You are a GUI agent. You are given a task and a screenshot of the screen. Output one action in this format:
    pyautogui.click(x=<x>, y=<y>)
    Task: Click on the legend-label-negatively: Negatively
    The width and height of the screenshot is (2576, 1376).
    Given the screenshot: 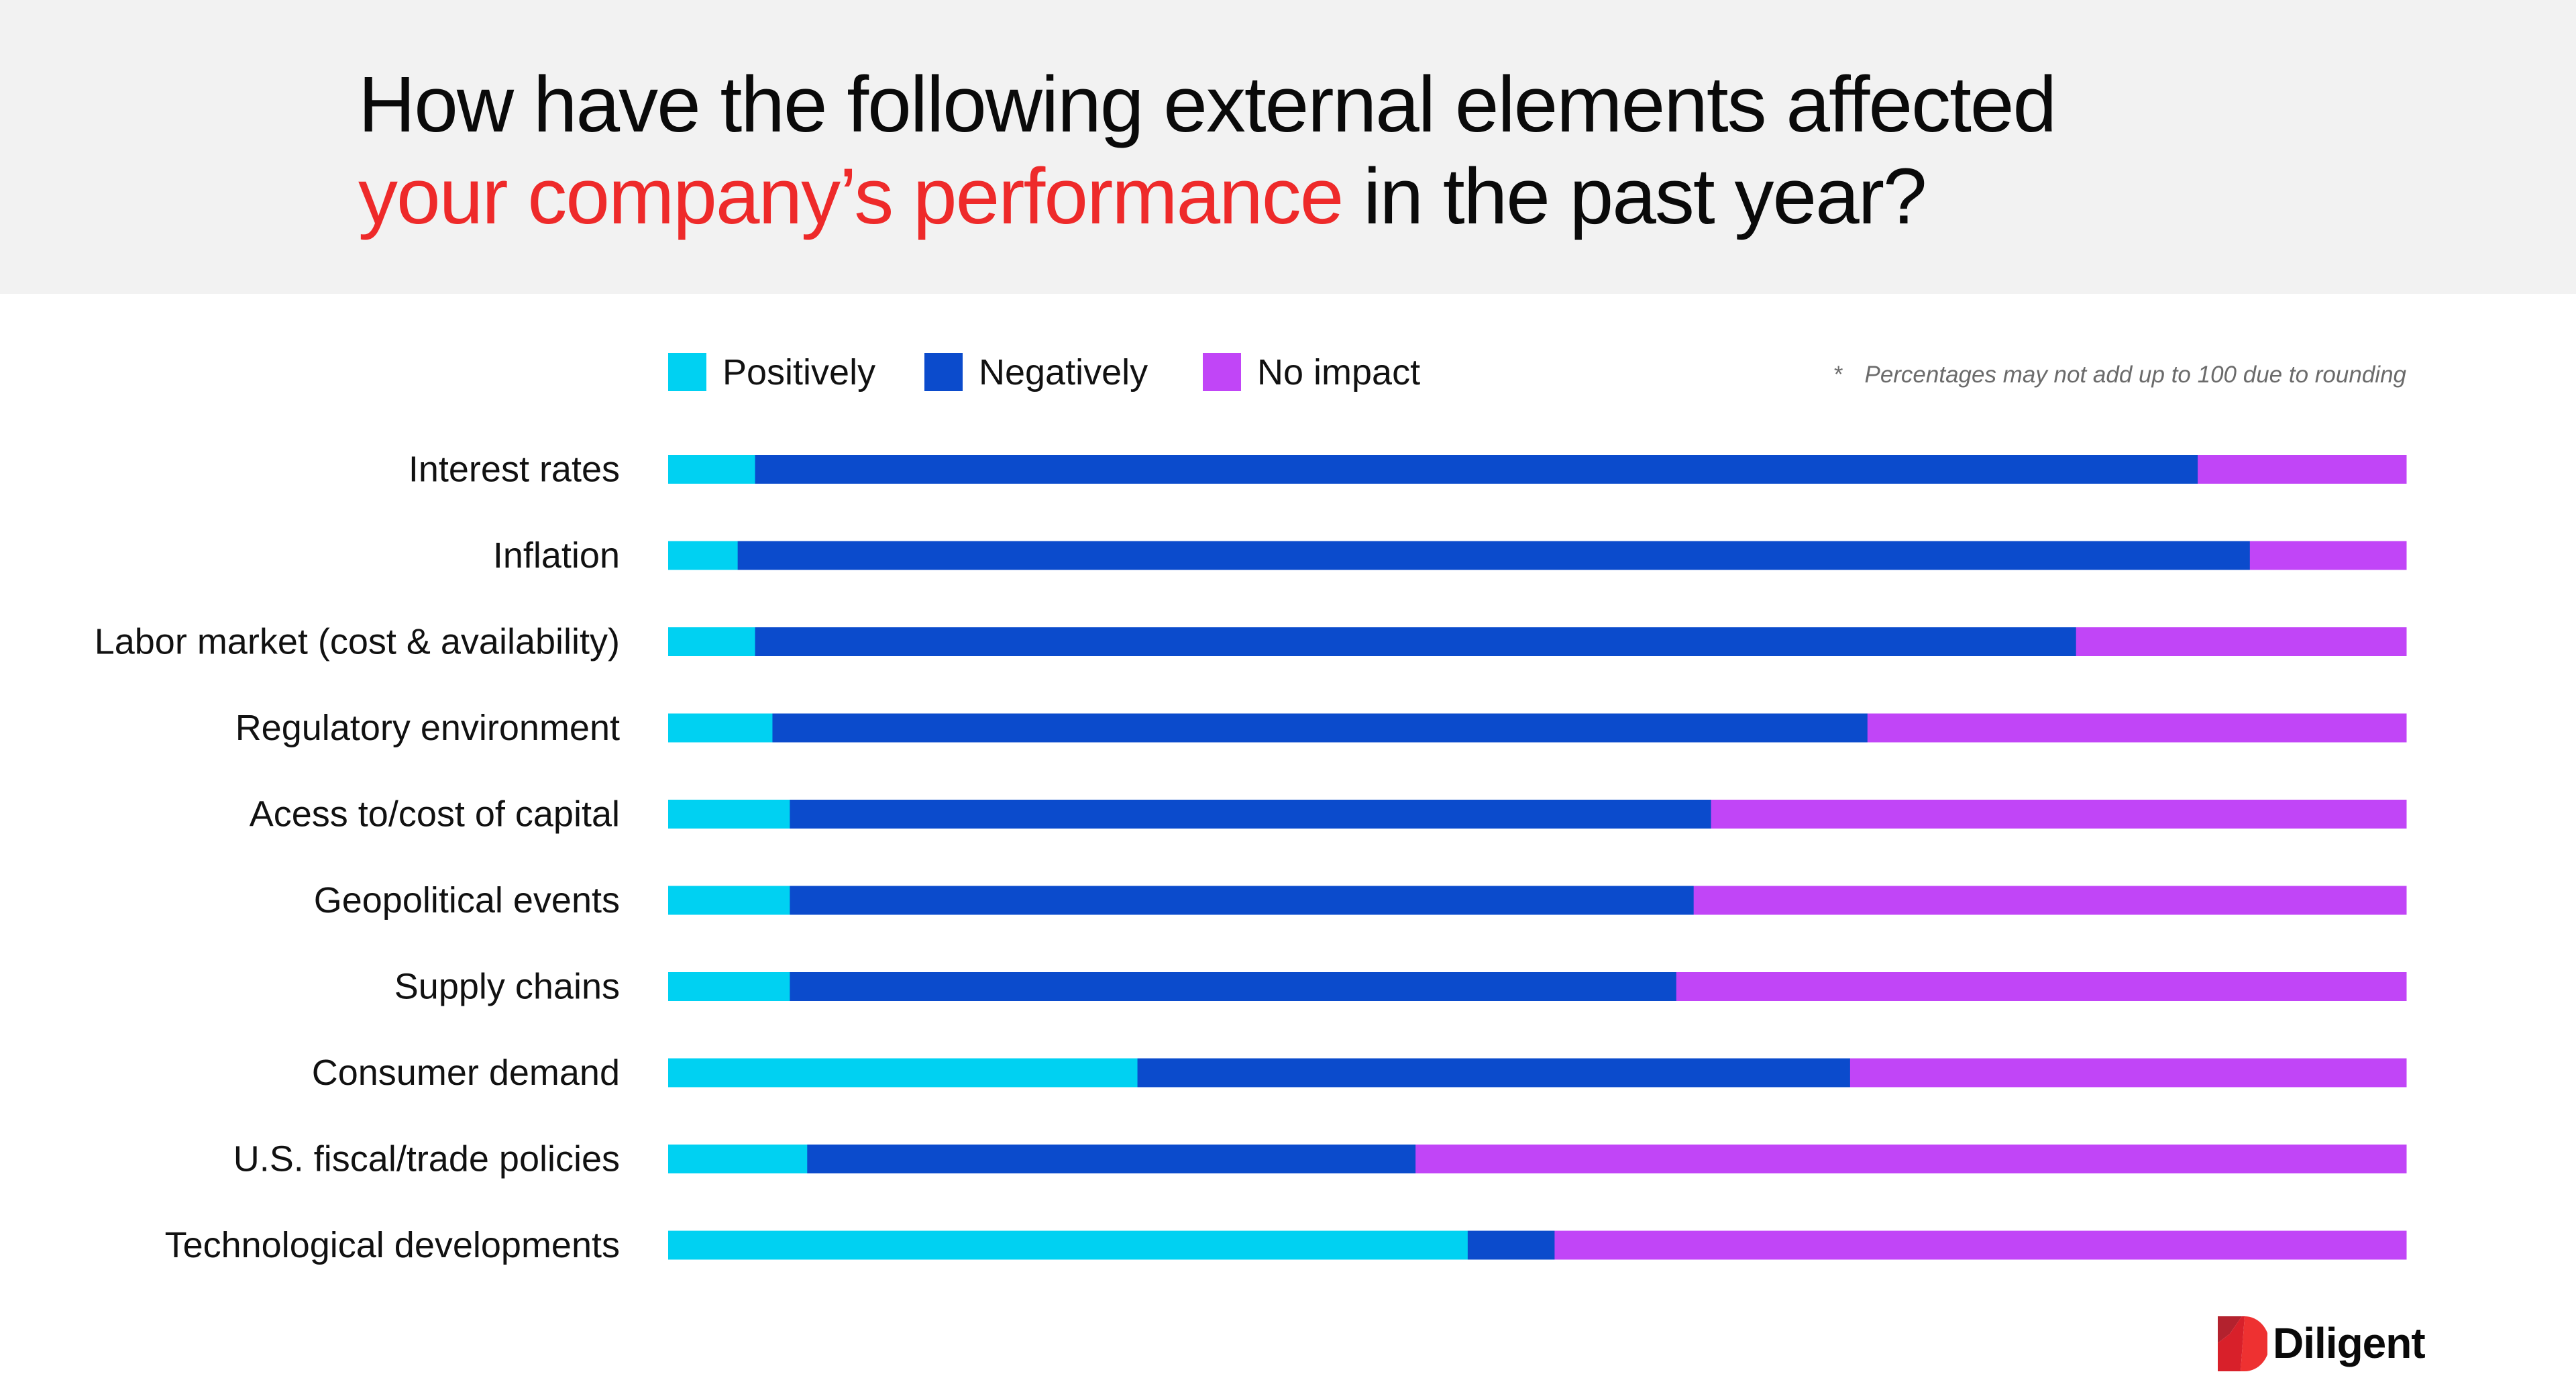 What is the action you would take?
    pyautogui.click(x=1063, y=372)
    